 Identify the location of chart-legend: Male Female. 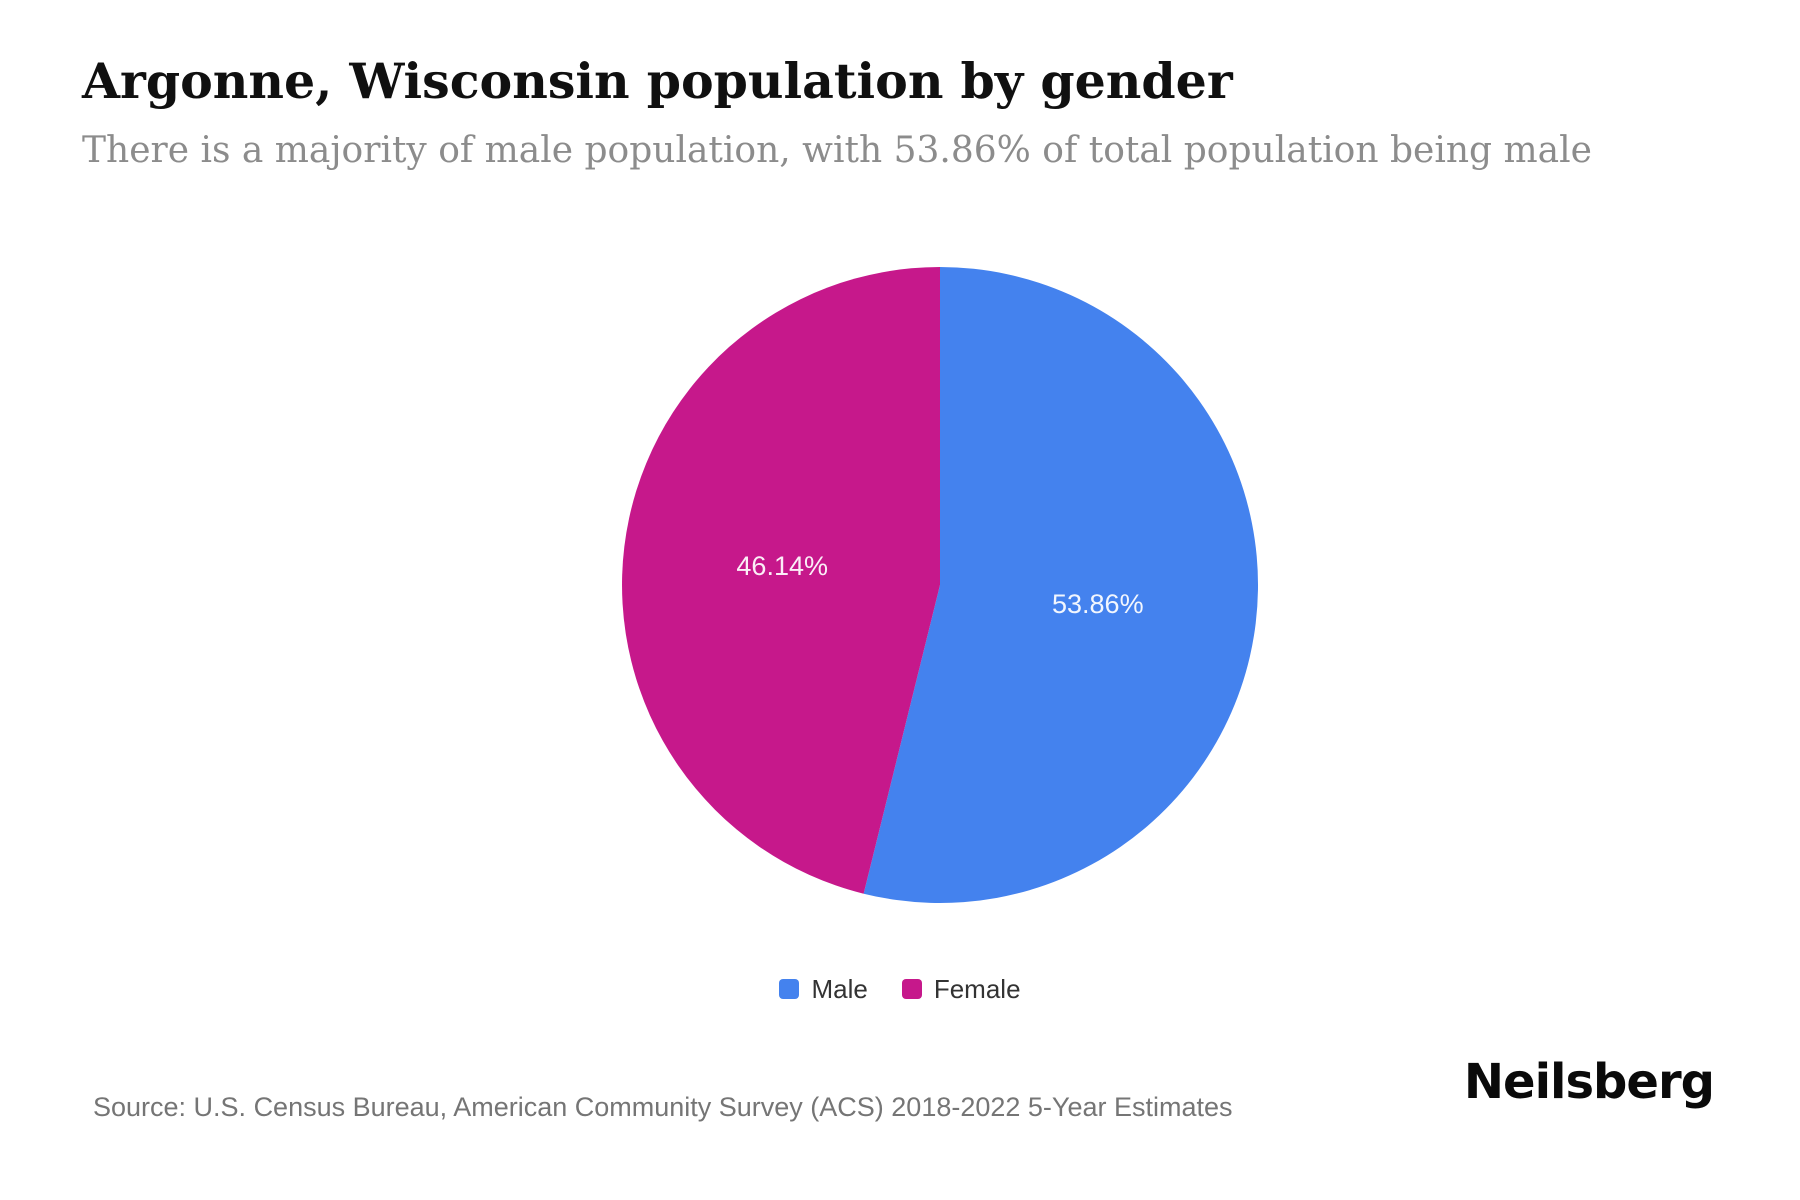
(900, 989).